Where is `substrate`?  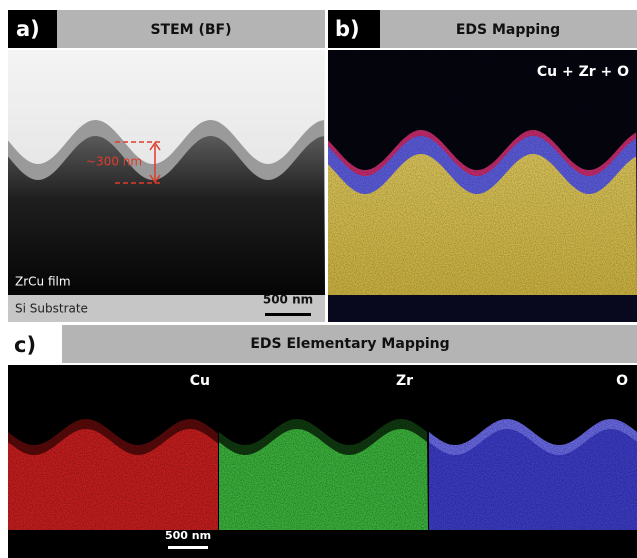 substrate is located at coordinates (166, 308).